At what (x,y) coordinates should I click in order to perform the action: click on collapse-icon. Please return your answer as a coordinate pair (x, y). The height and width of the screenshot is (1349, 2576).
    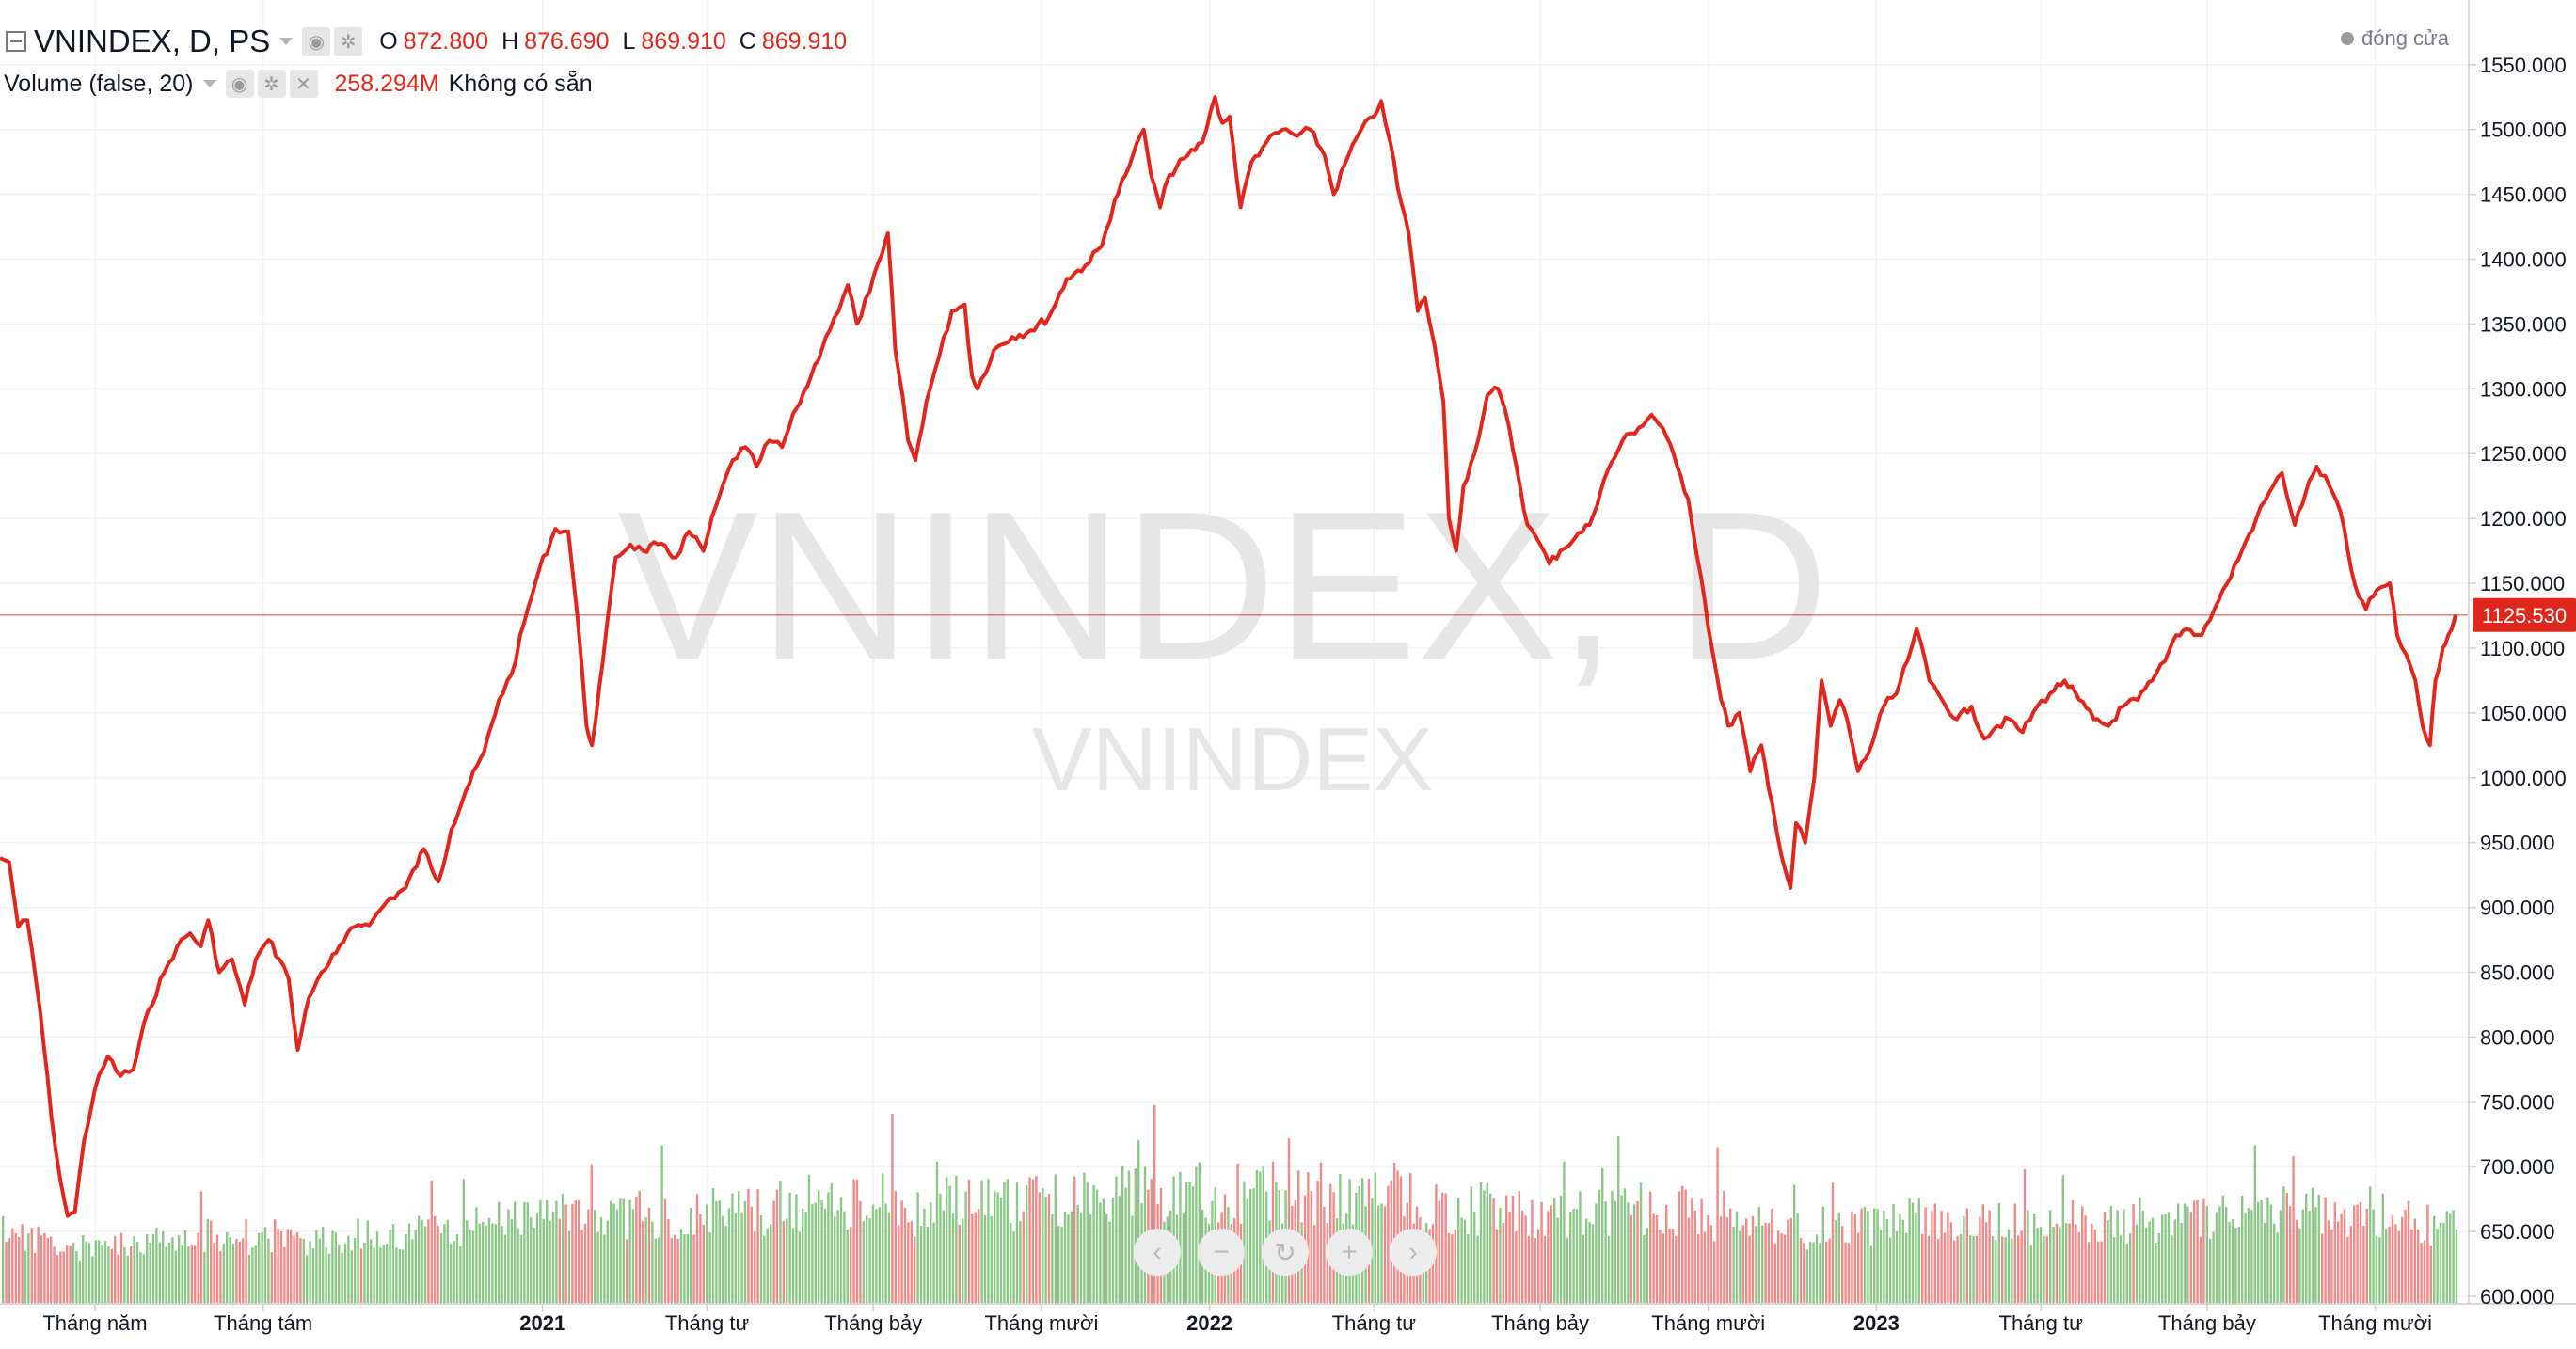
    Looking at the image, I should click on (16, 41).